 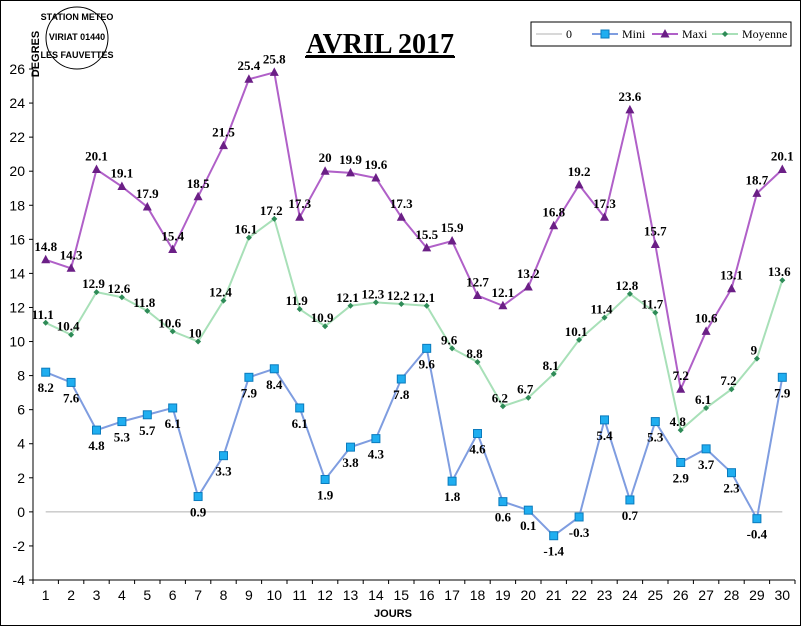 I want to click on maxi-data-label: 12.1, so click(x=503, y=292).